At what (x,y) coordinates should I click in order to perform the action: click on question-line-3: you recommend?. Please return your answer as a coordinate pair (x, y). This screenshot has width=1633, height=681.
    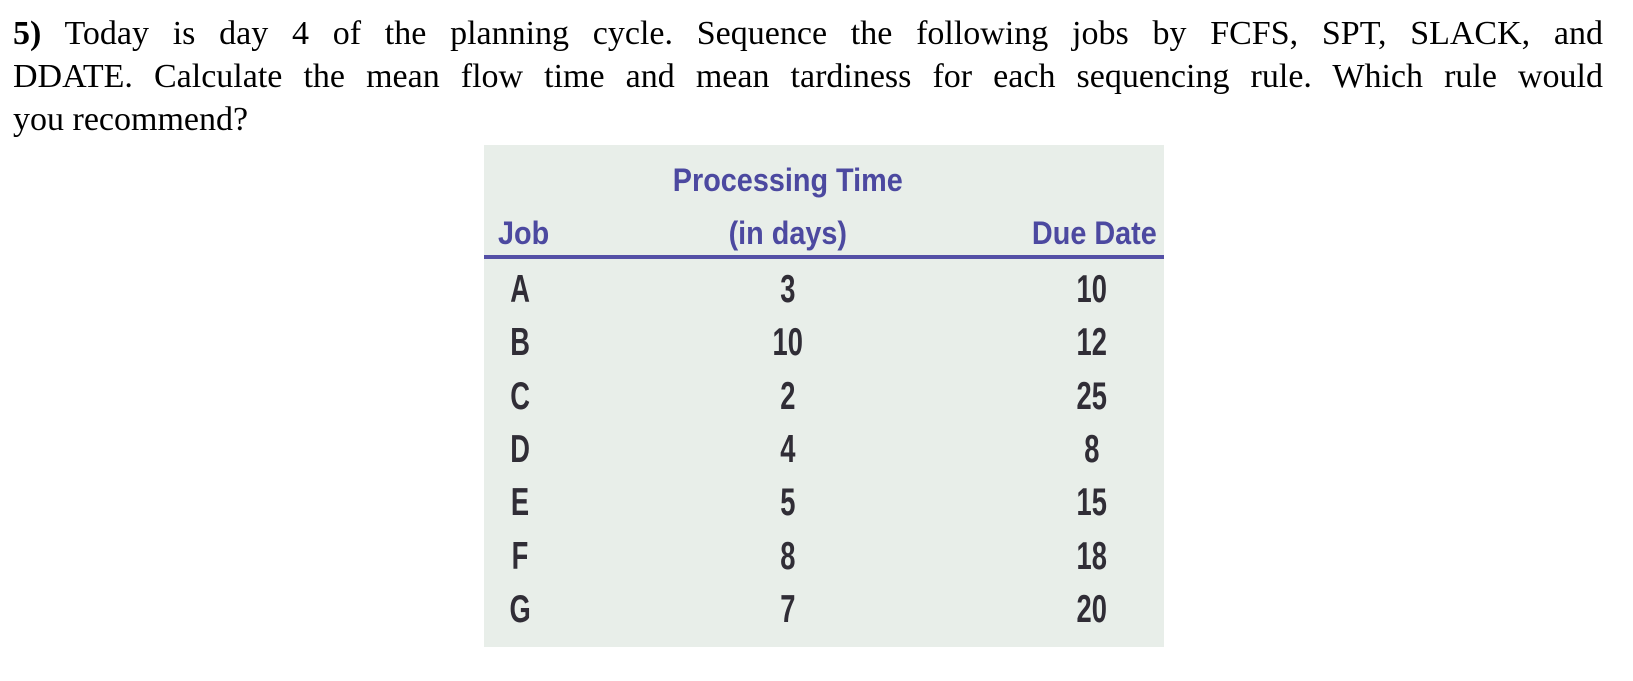
    Looking at the image, I should click on (131, 119).